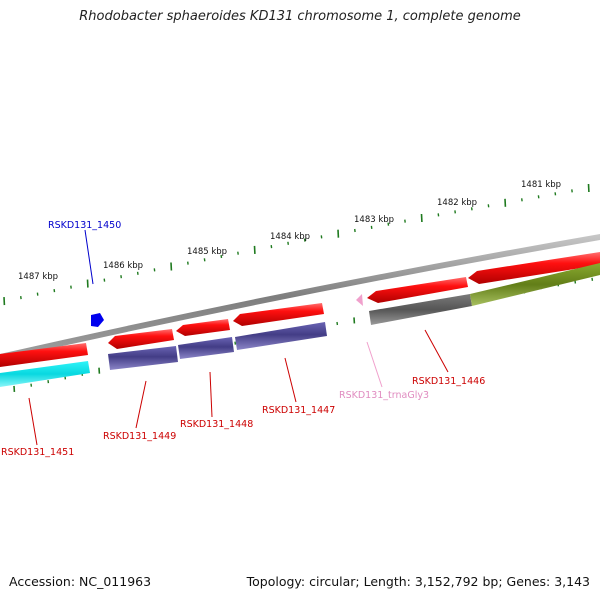 Image resolution: width=600 pixels, height=600 pixels. What do you see at coordinates (206, 348) in the screenshot?
I see `cds-1448-bar` at bounding box center [206, 348].